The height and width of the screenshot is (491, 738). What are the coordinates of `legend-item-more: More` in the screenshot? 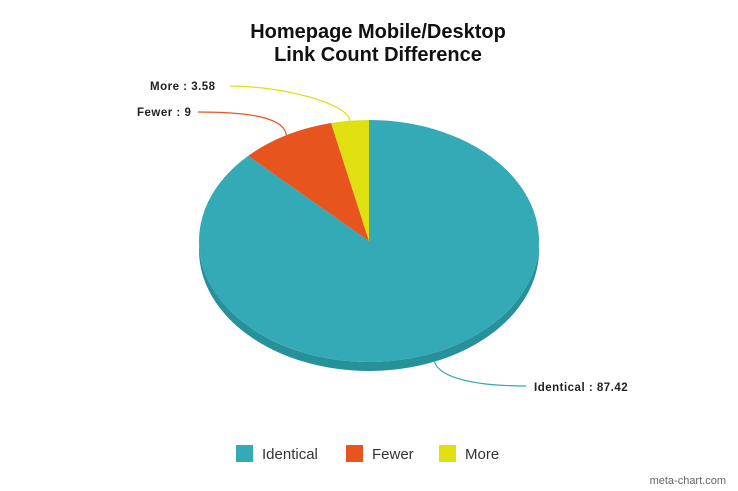 It's located at (469, 454).